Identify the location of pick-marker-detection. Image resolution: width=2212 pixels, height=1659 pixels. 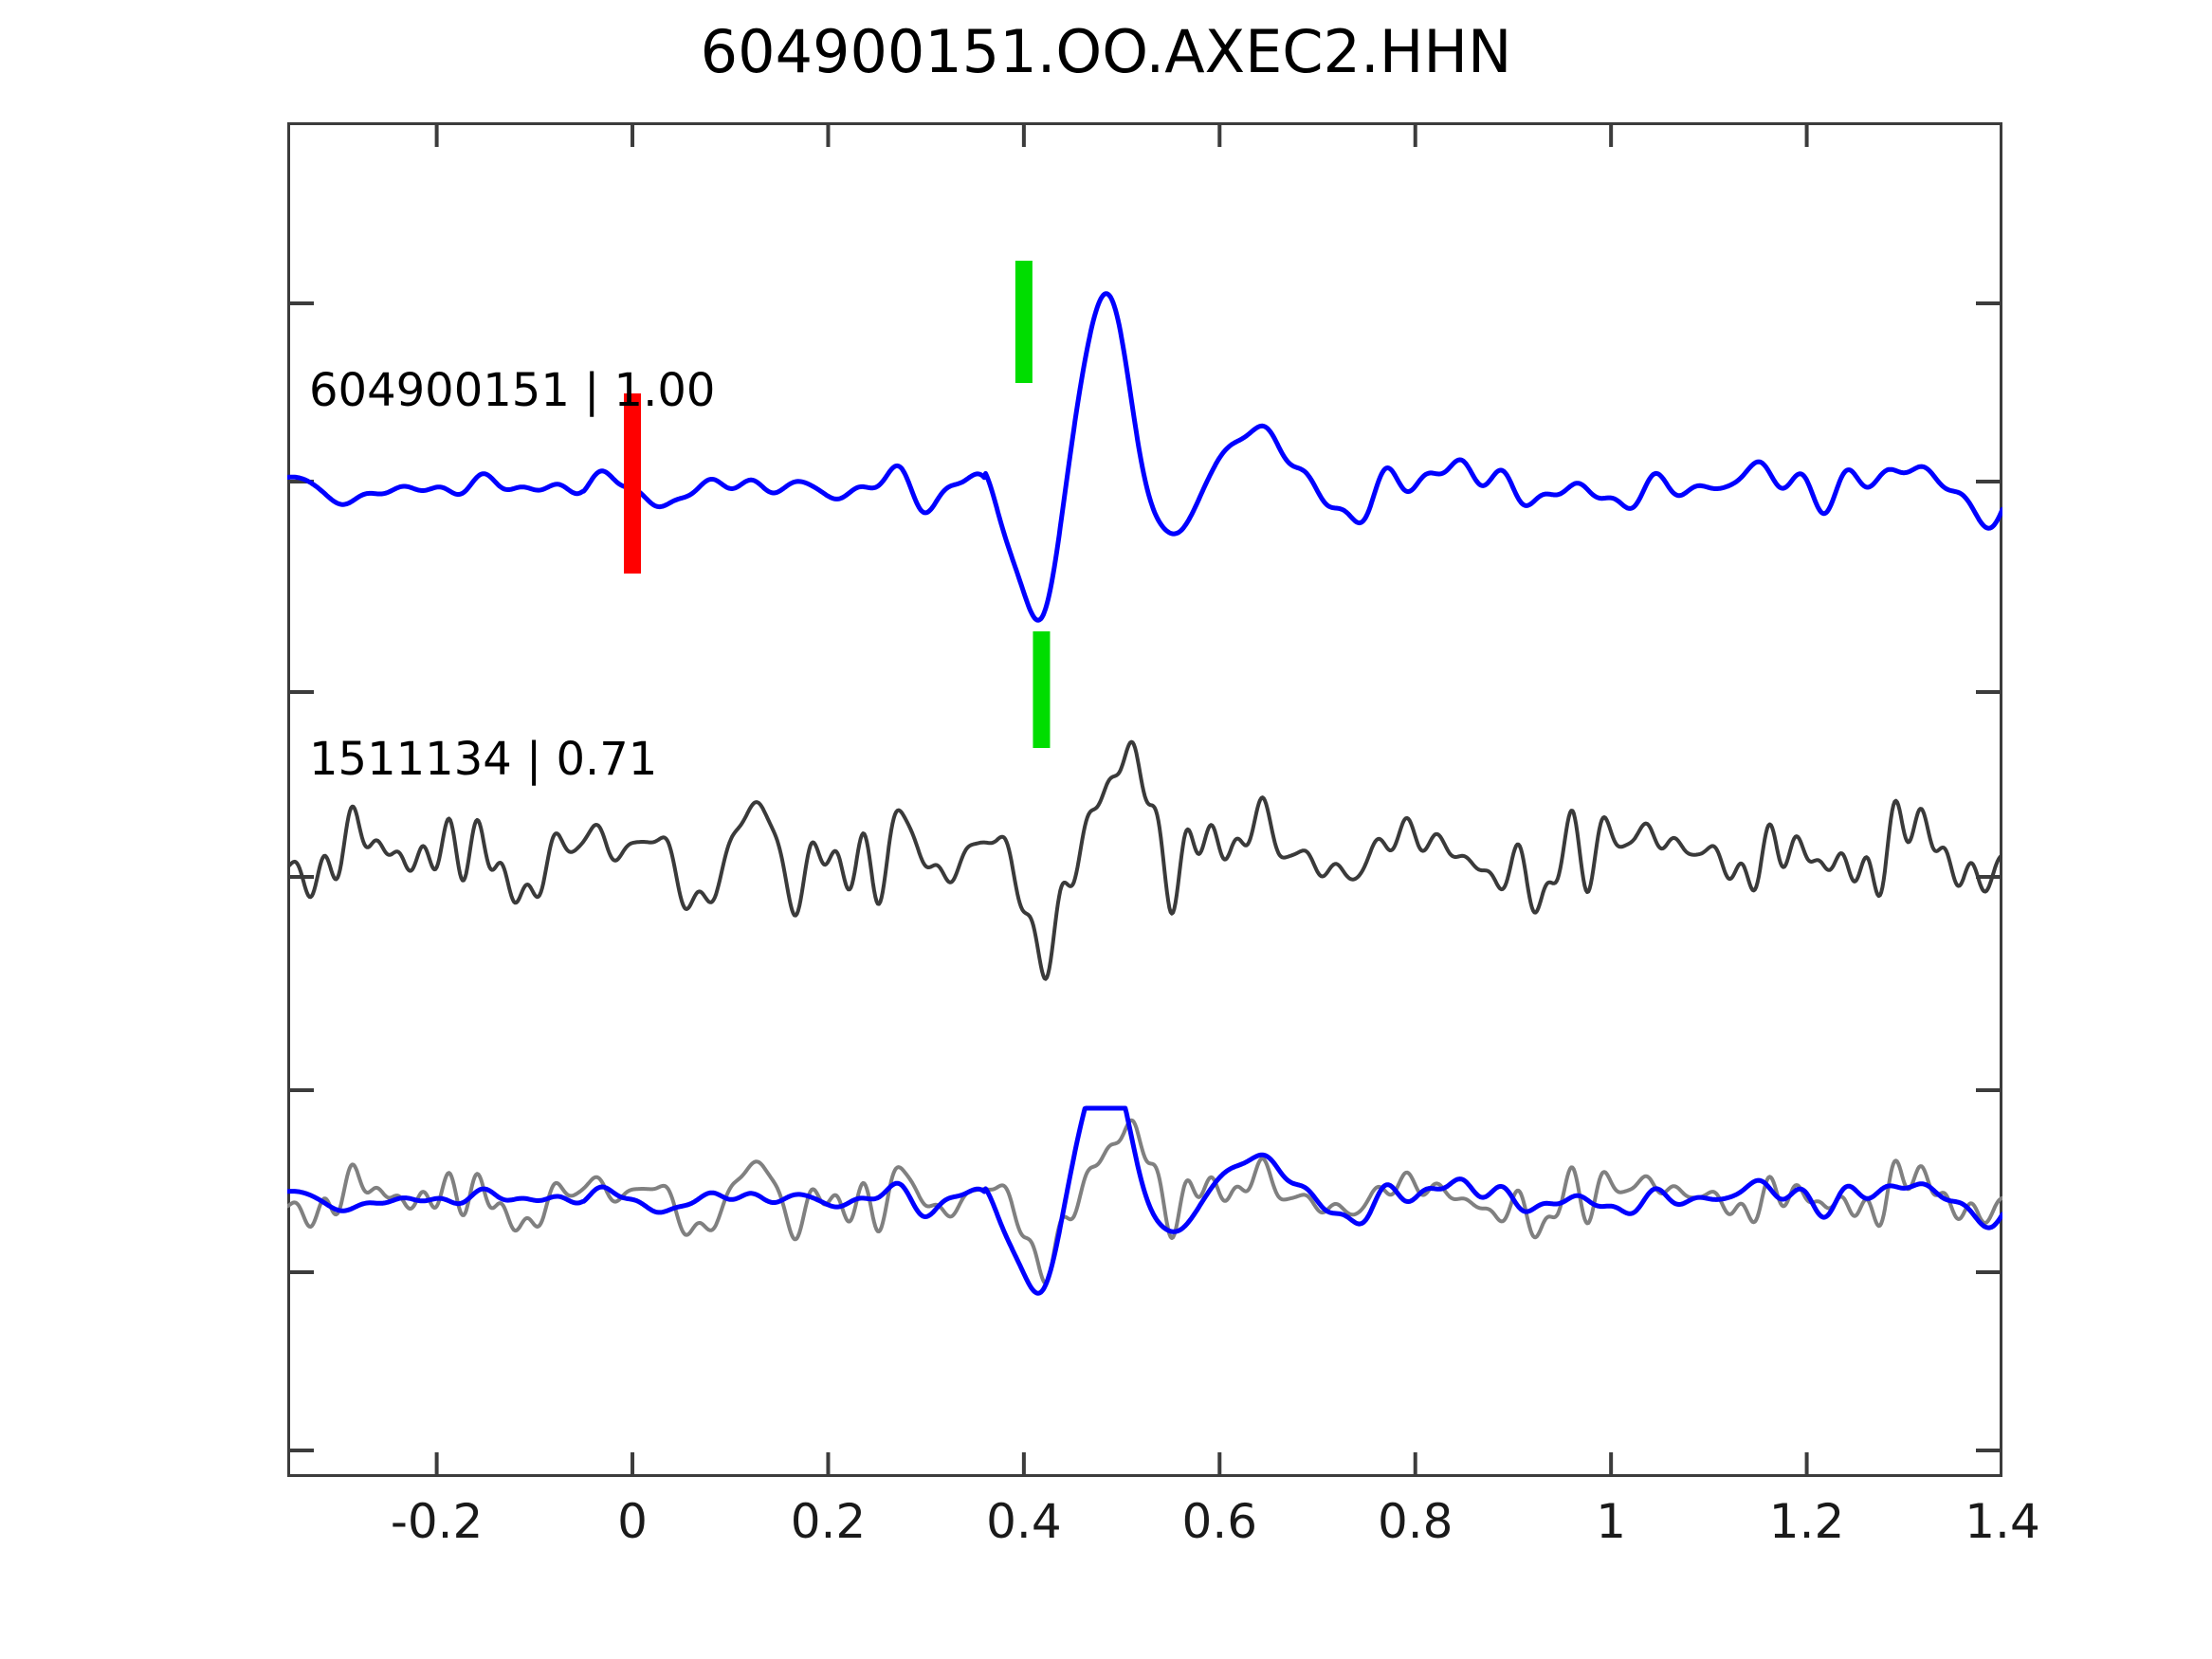
(1042, 689).